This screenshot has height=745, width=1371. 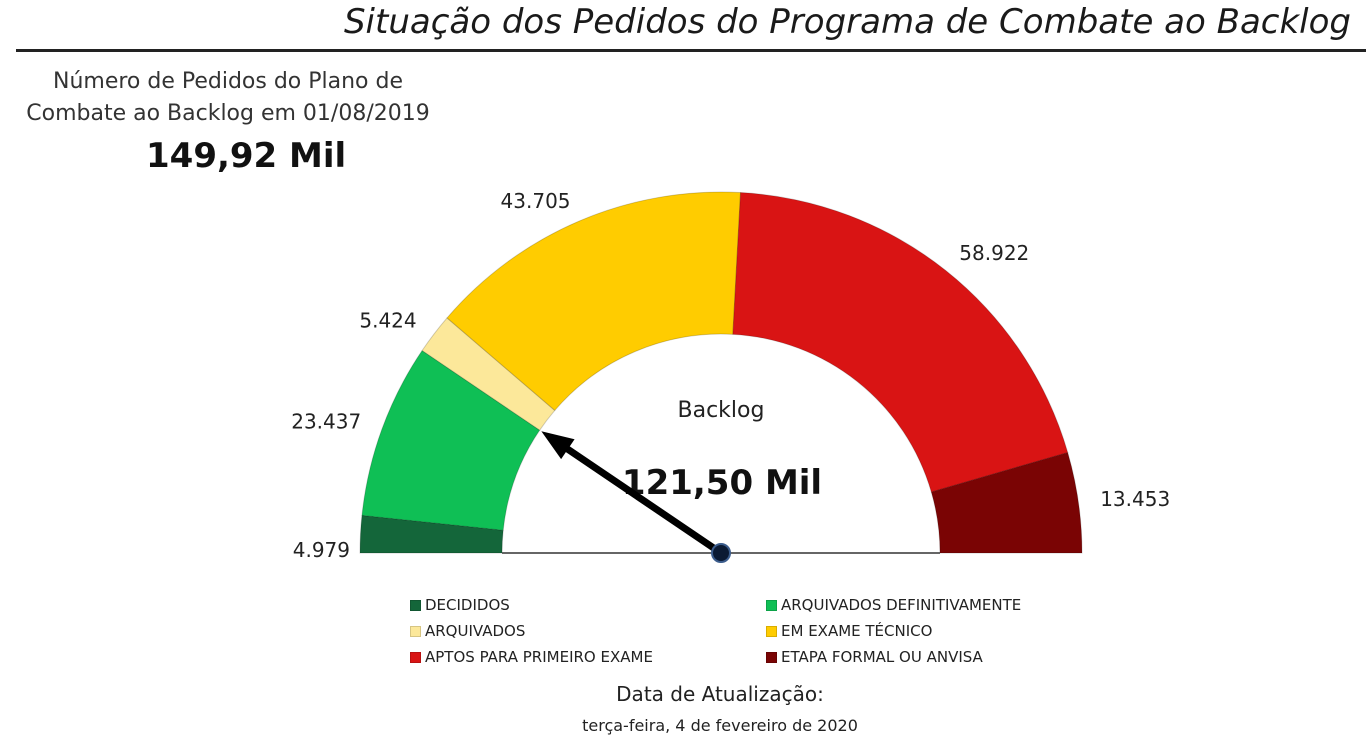 I want to click on kpi-value: 149,92 Mil, so click(x=246, y=156).